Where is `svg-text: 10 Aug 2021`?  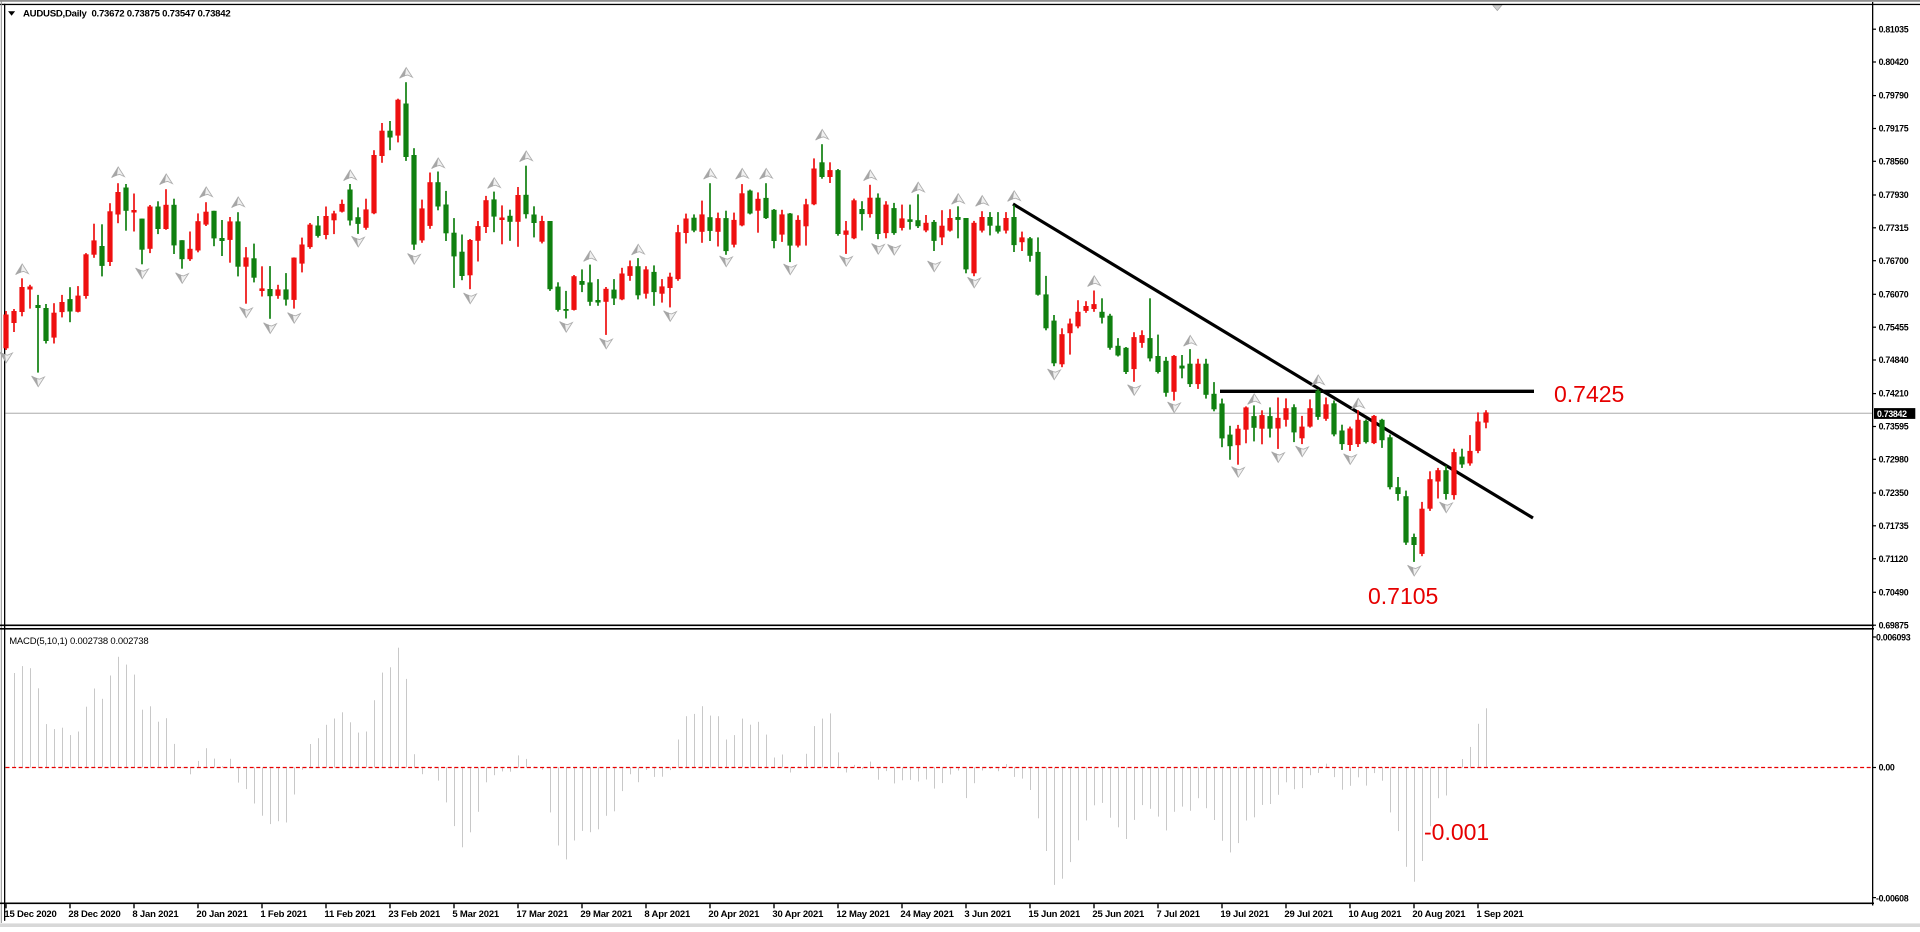
svg-text: 10 Aug 2021 is located at coordinates (1375, 914).